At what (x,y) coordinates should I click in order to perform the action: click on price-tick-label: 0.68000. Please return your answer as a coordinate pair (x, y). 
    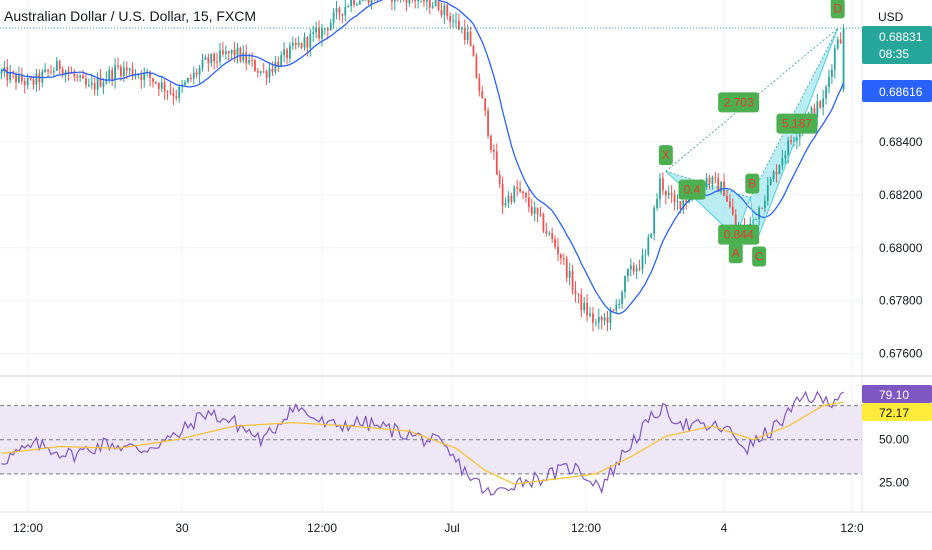
    Looking at the image, I should click on (901, 248).